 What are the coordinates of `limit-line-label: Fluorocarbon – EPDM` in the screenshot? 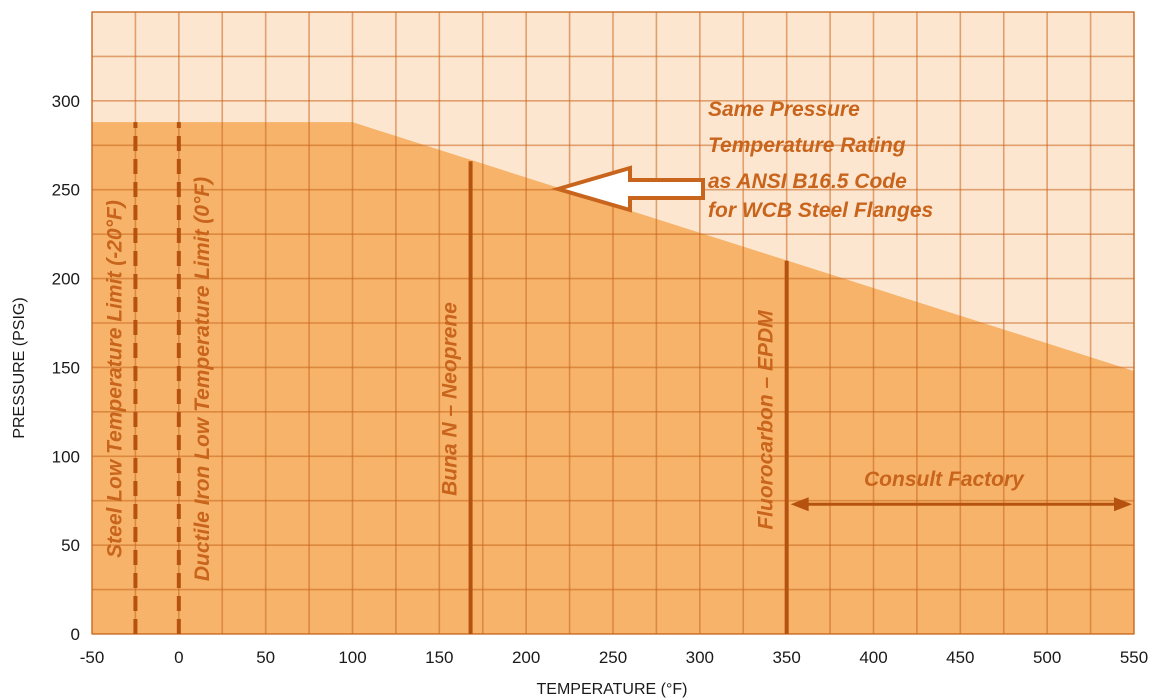 It's located at (766, 420).